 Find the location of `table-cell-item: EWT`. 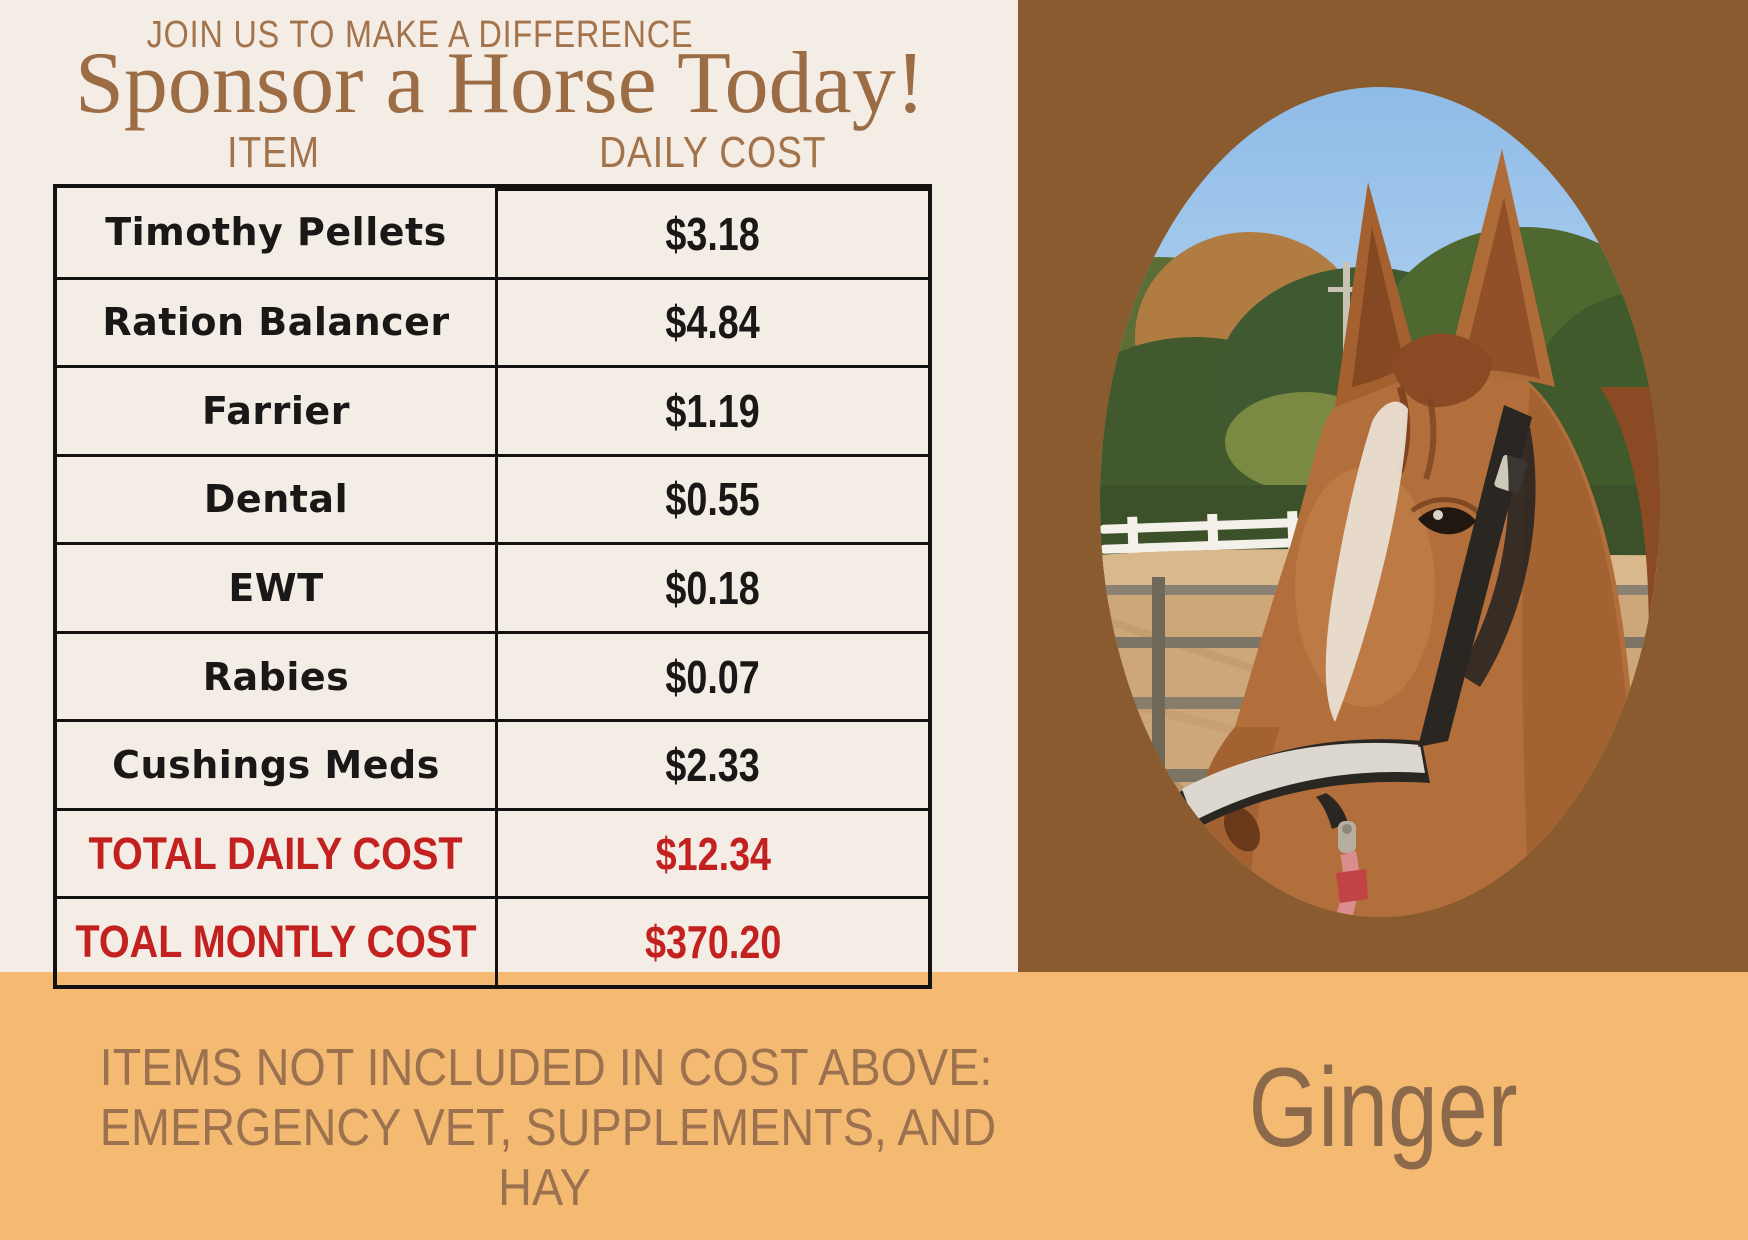

table-cell-item: EWT is located at coordinates (277, 586).